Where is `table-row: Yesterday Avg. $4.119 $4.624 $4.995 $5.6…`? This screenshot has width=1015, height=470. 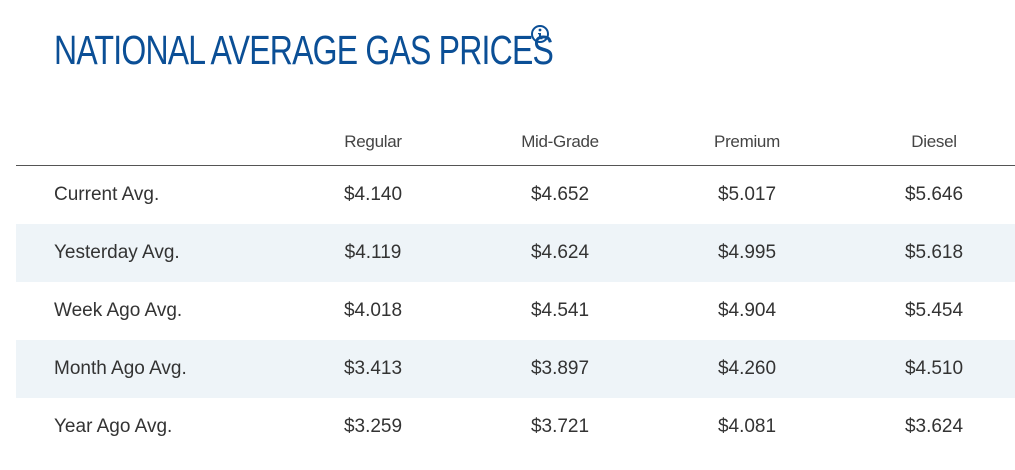 table-row: Yesterday Avg. $4.119 $4.624 $4.995 $5.6… is located at coordinates (515, 253).